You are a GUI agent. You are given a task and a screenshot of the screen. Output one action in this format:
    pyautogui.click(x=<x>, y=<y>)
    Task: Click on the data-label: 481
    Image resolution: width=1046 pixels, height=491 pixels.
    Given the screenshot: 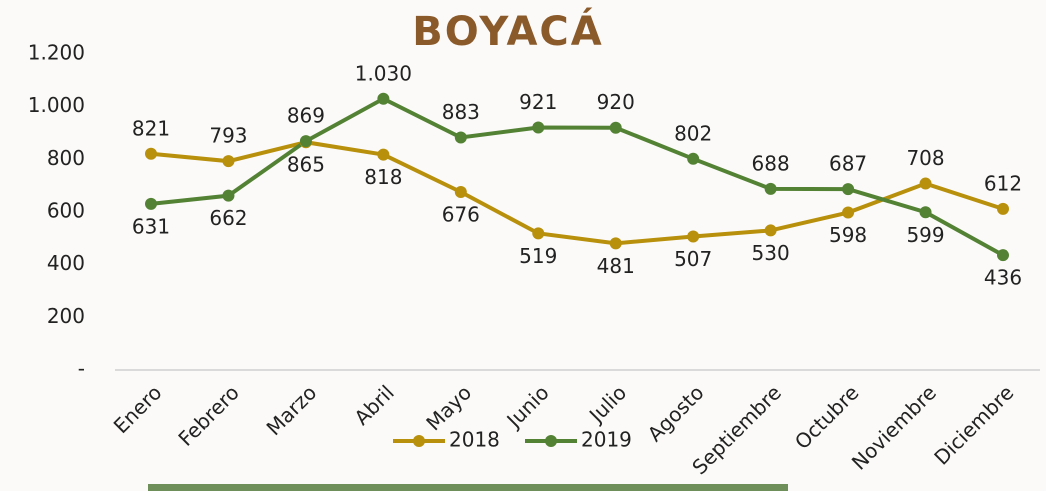 What is the action you would take?
    pyautogui.click(x=616, y=266)
    